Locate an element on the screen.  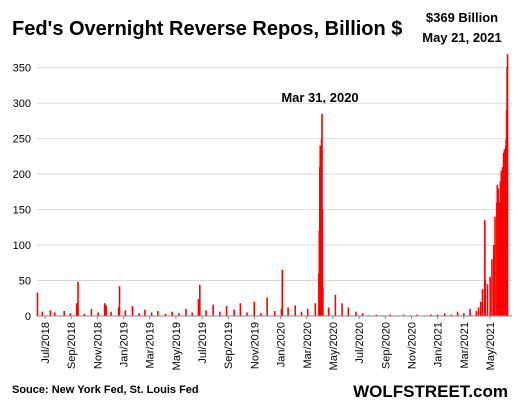
x-tick-label: Nov/2019 is located at coordinates (255, 345).